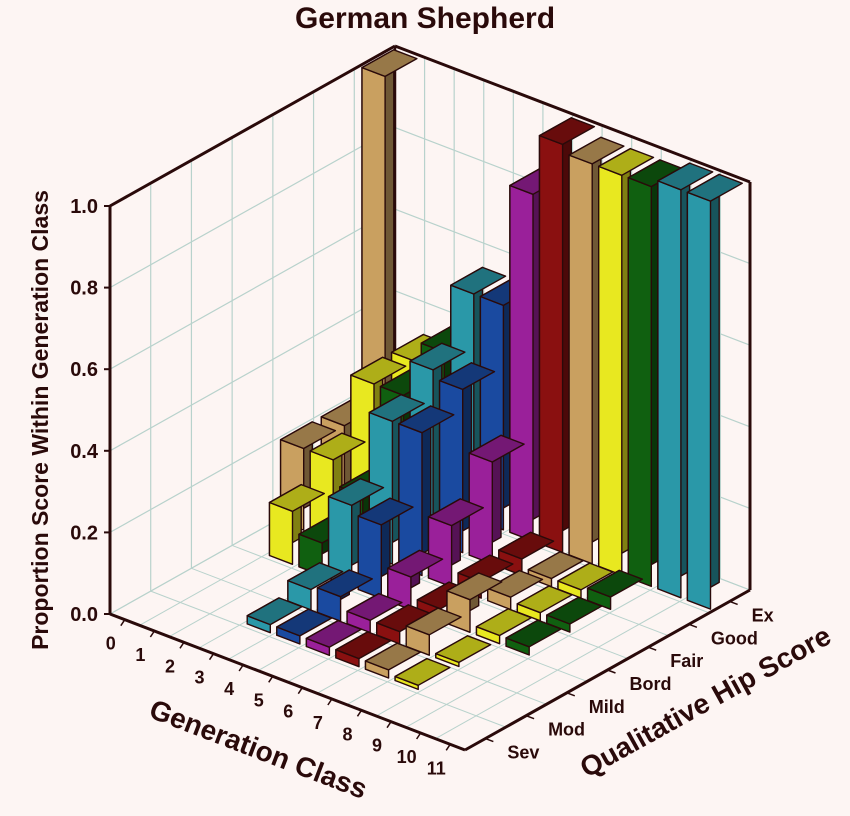  Describe the element at coordinates (84, 370) in the screenshot. I see `z-tick-label: 0.6` at that location.